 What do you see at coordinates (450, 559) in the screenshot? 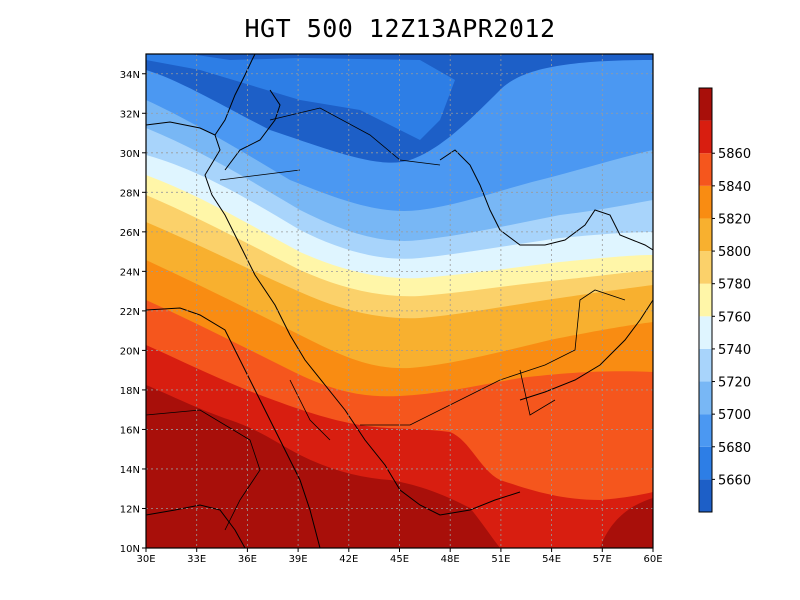
I see `lon-tick-label: 48E` at bounding box center [450, 559].